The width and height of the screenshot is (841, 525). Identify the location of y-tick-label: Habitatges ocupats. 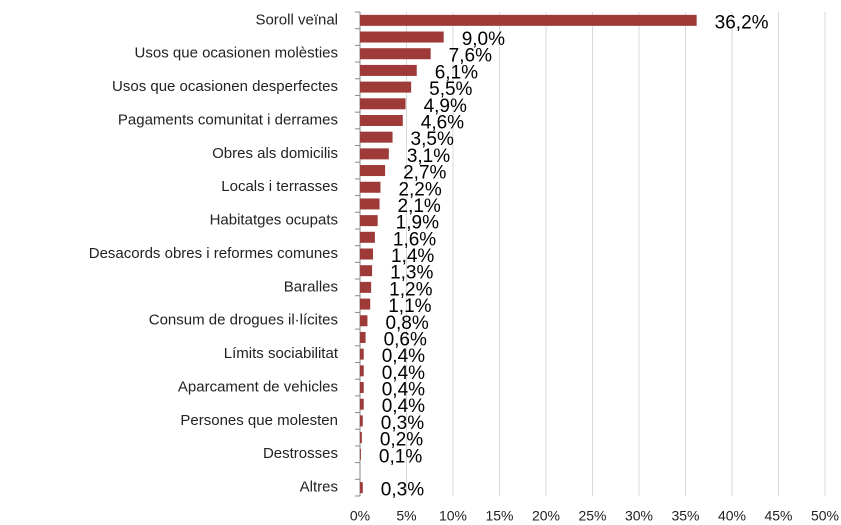
(274, 220).